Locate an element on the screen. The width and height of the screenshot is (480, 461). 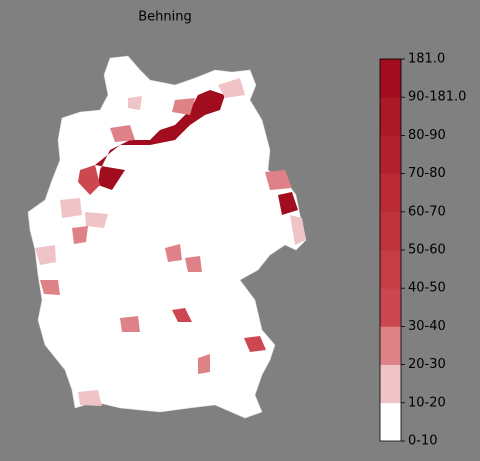
map-title: Behning is located at coordinates (165, 17).